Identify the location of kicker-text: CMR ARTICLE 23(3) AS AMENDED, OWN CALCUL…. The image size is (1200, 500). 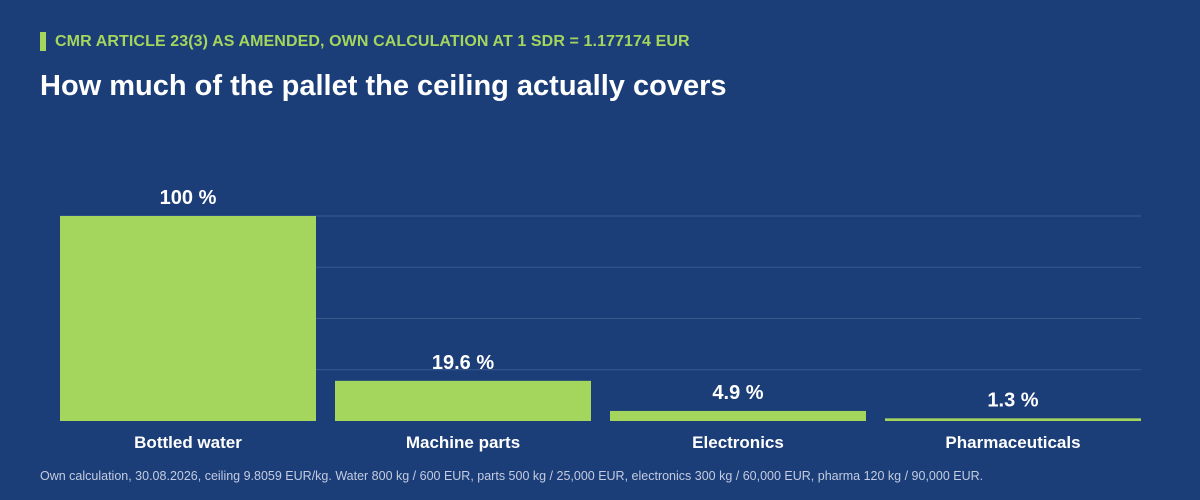
(372, 41).